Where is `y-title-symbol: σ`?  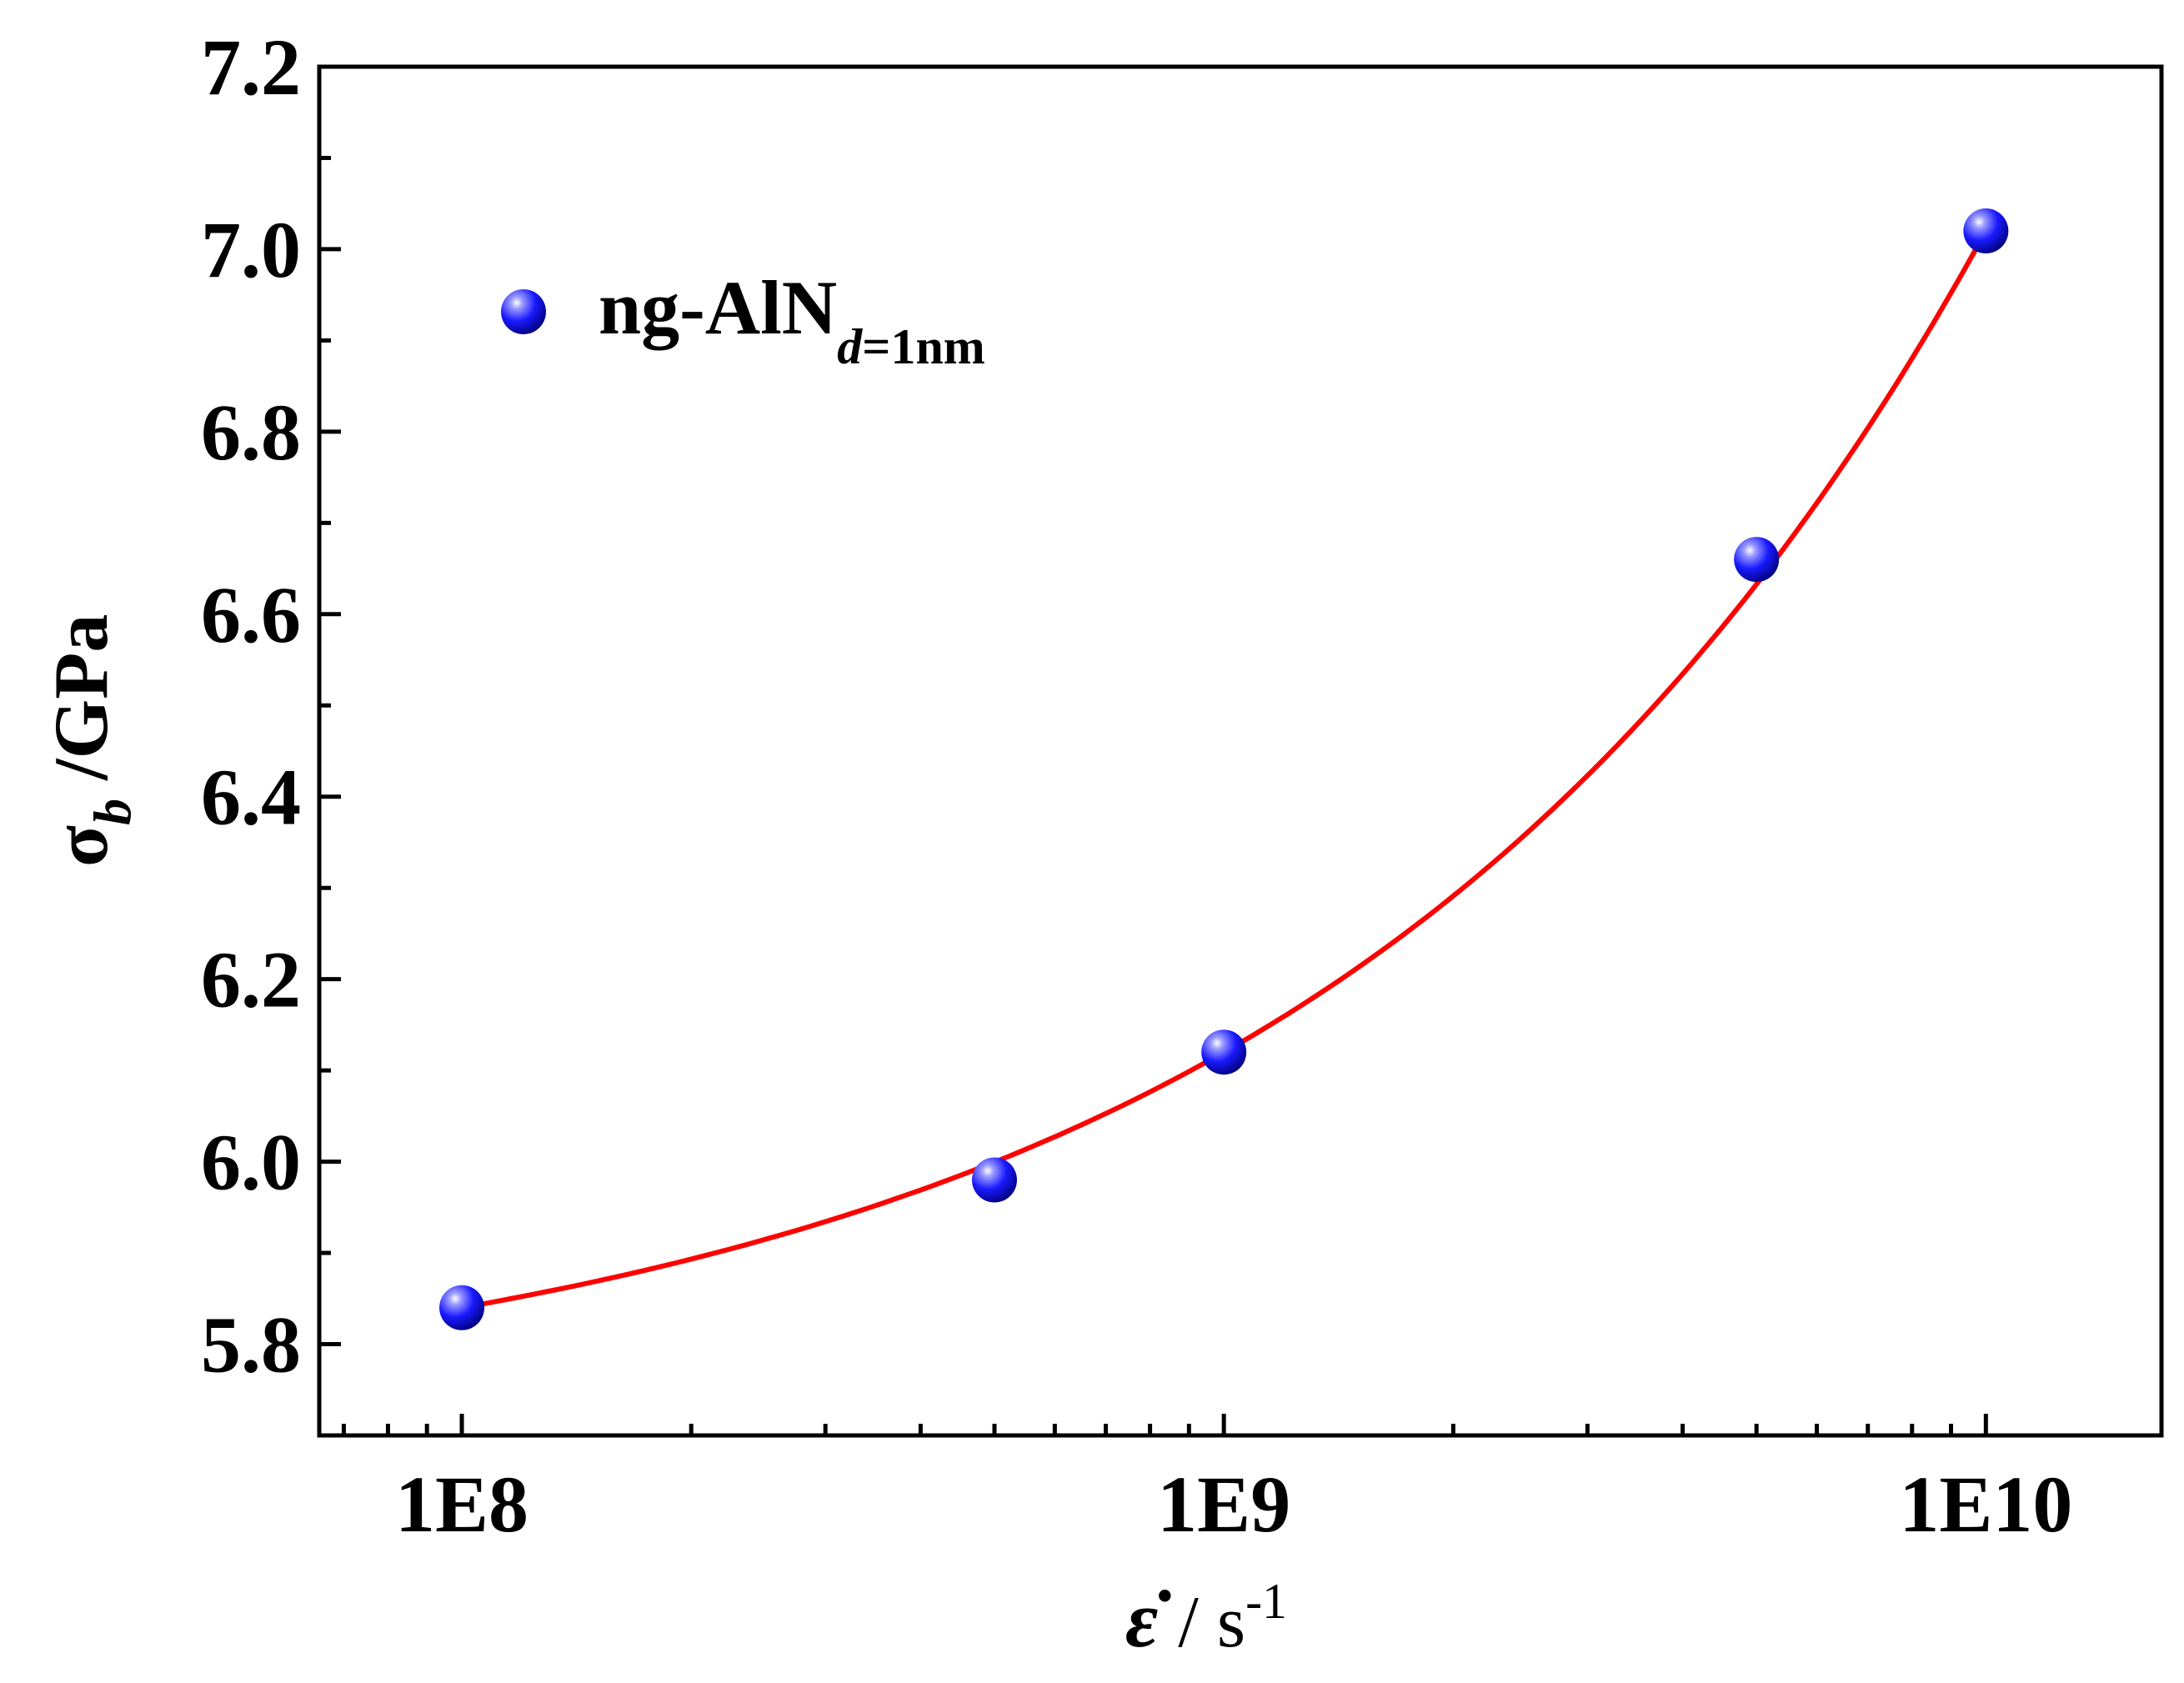
y-title-symbol: σ is located at coordinates (80, 846).